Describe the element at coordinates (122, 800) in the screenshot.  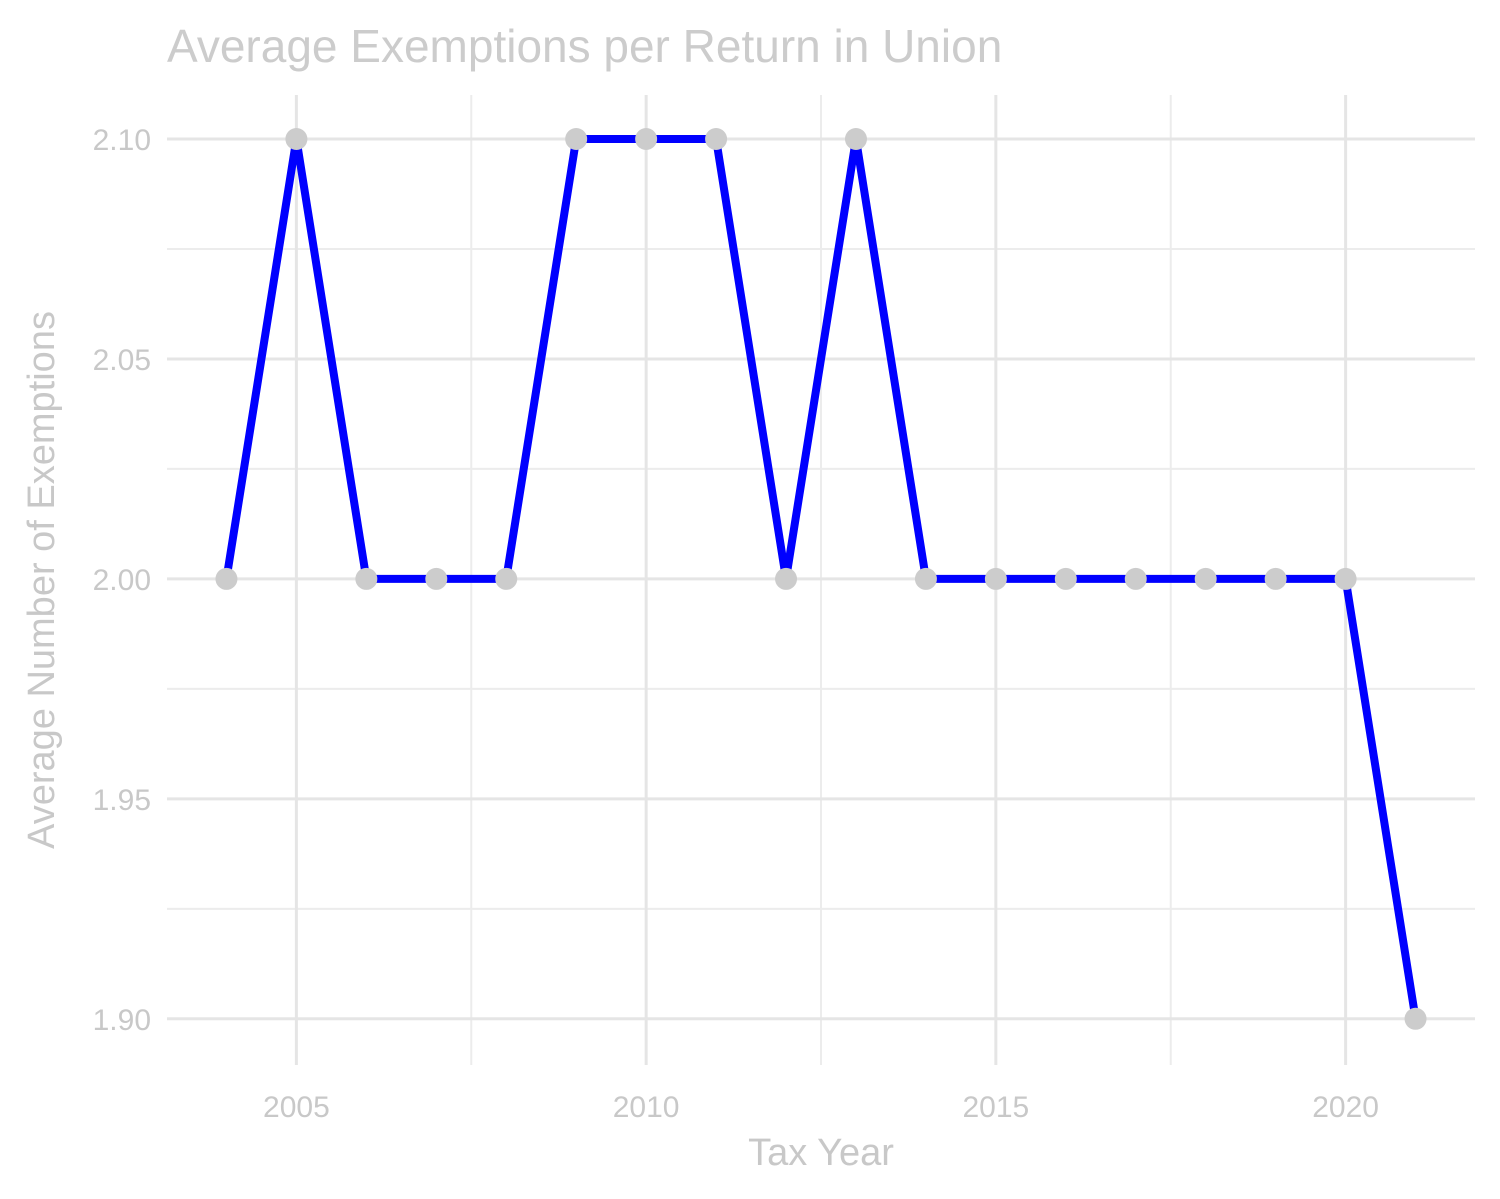
I see `y-tick-label: 1.95` at that location.